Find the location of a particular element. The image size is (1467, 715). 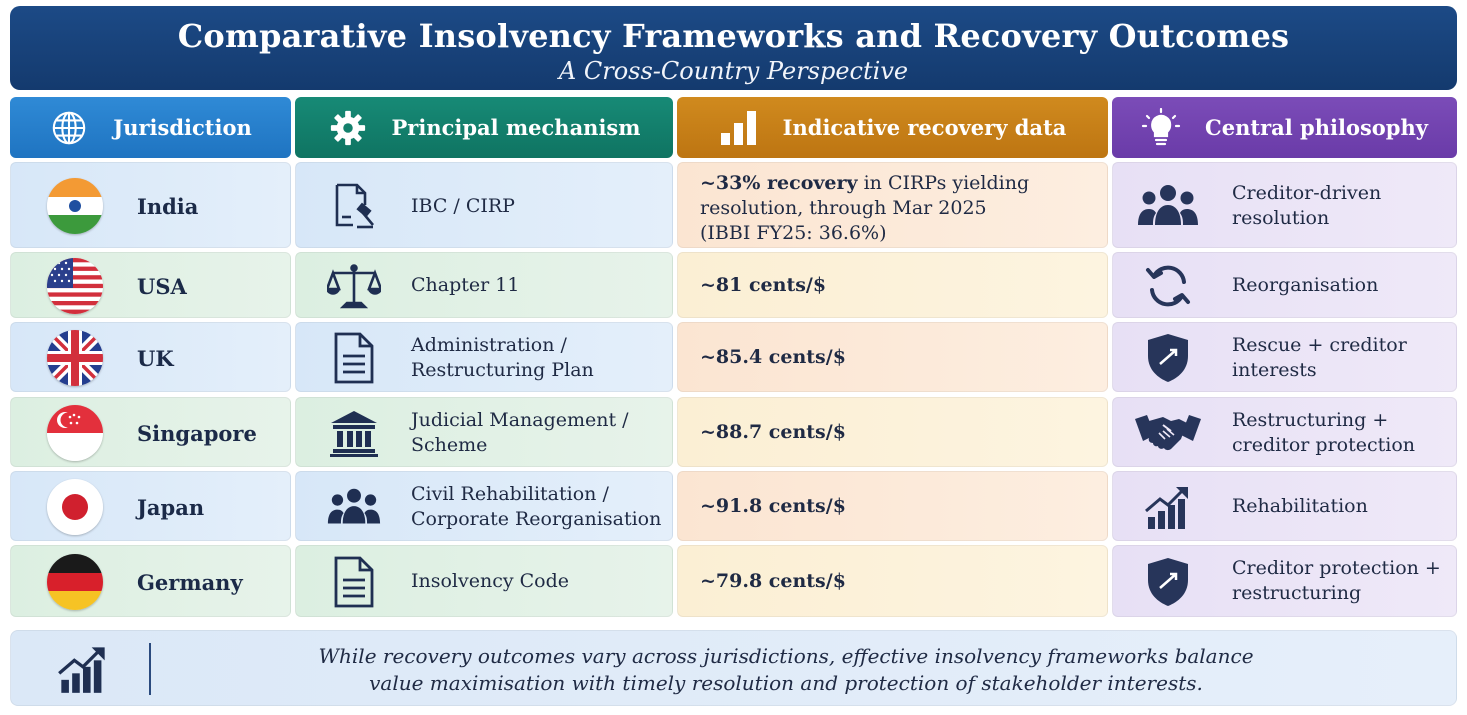

column-header-recovery: Indicative recovery data is located at coordinates (892, 127).